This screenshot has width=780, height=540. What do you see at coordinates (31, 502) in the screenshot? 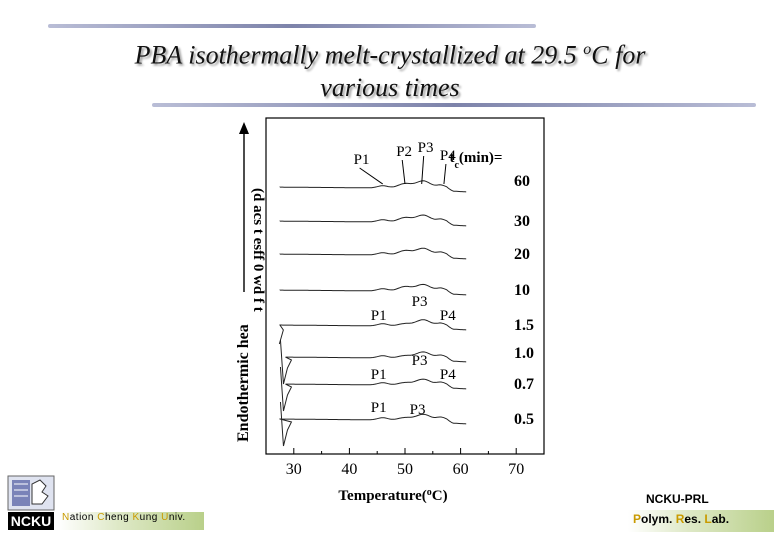
I see `ncku-logo: NCKU` at bounding box center [31, 502].